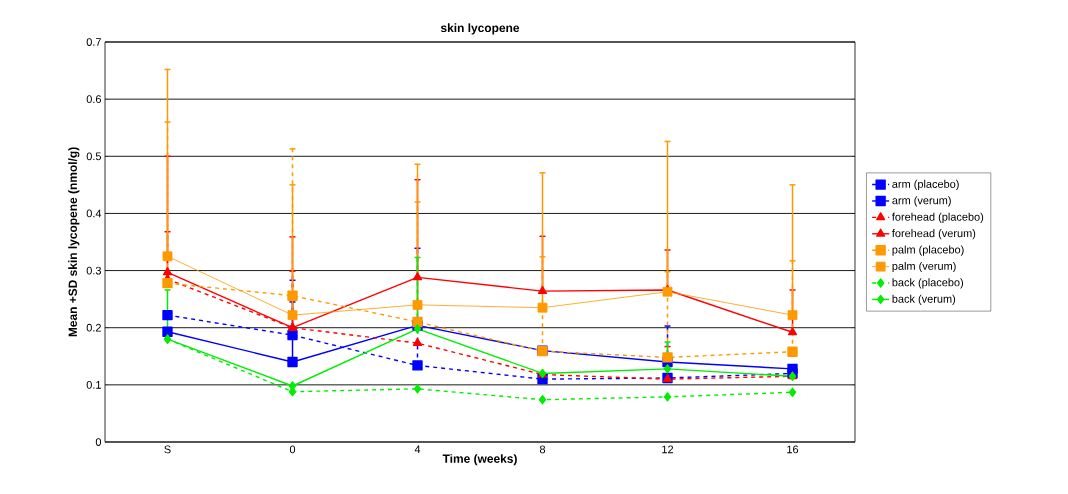 This screenshot has width=1068, height=494. Describe the element at coordinates (928, 250) in the screenshot. I see `legend-label: palm (placebo)` at that location.